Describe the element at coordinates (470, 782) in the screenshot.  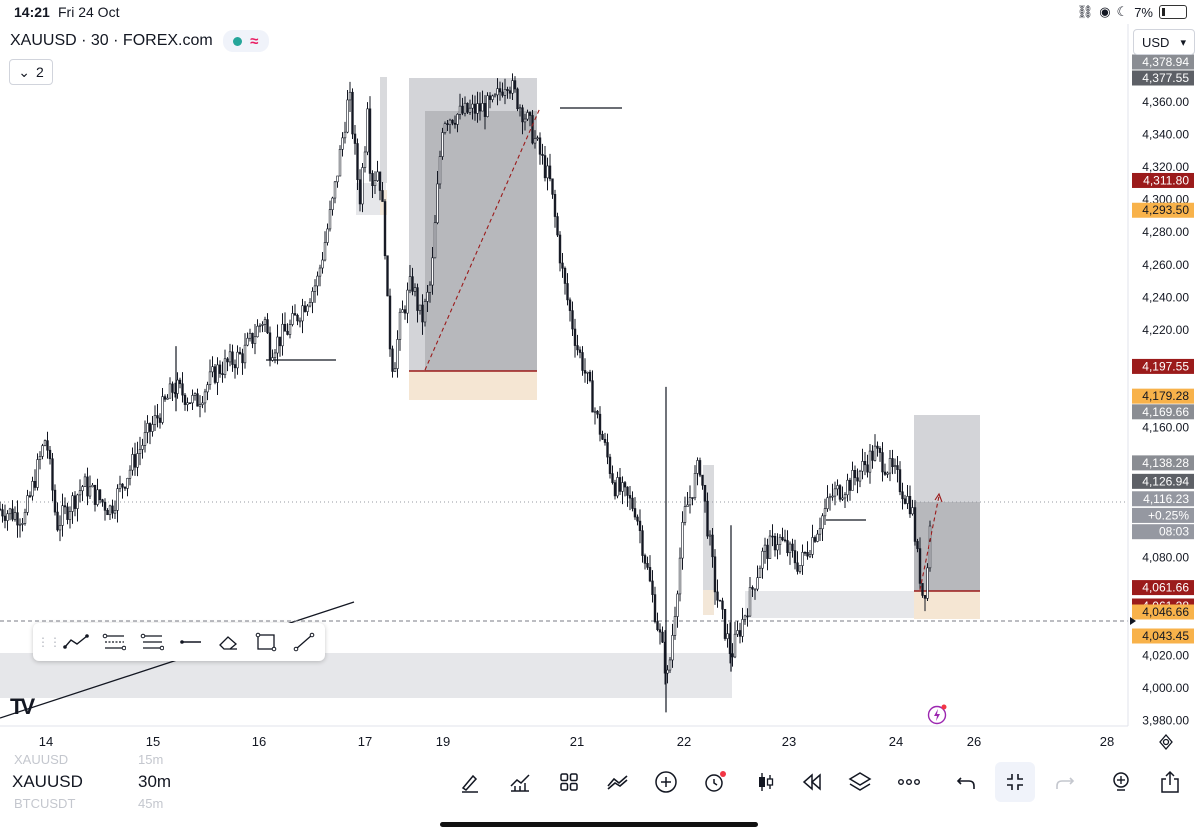
I see `pen-tool-icon` at that location.